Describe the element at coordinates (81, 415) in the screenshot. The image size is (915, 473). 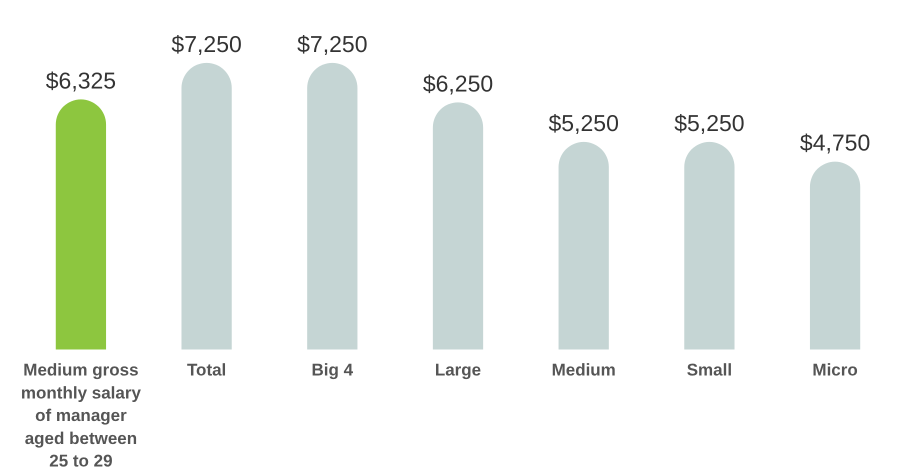
I see `x-tick-label: Medium gross monthly salary of manager aged between 25 to 29` at that location.